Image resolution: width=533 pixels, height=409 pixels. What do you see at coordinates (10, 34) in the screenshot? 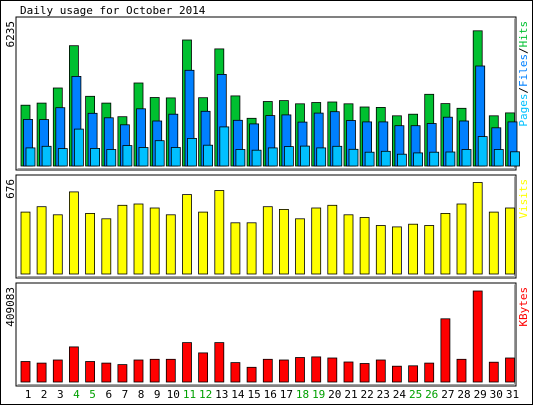
I see `hits-ymax-label: 6235` at bounding box center [10, 34].